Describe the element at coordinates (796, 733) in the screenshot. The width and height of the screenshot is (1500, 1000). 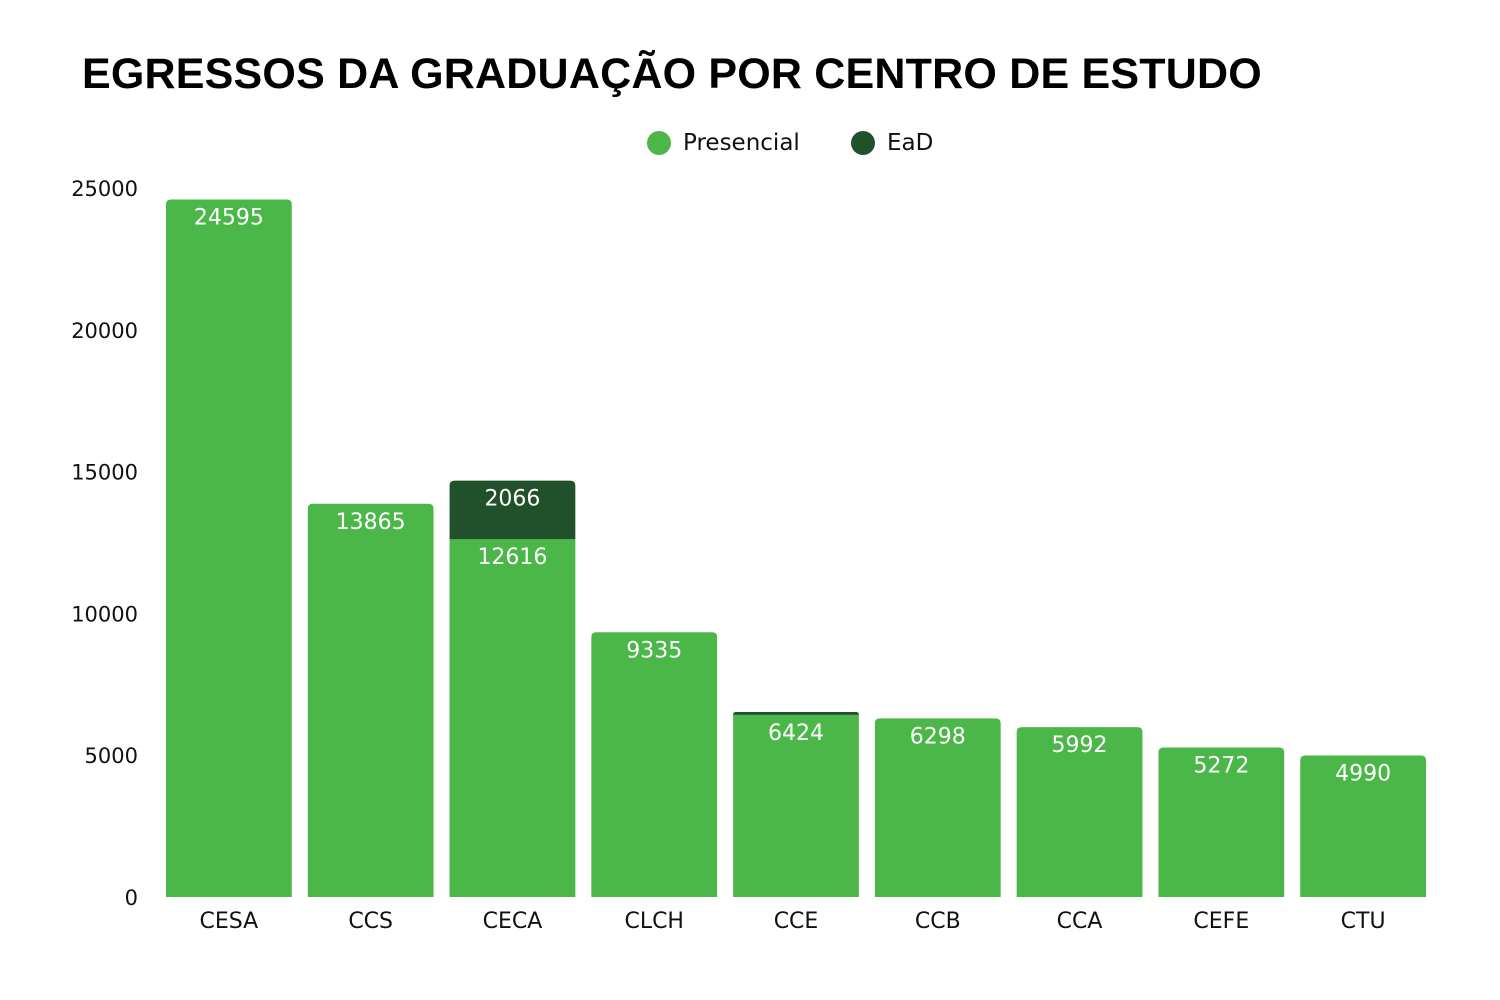
I see `value-label-presencial-cce: 6424` at that location.